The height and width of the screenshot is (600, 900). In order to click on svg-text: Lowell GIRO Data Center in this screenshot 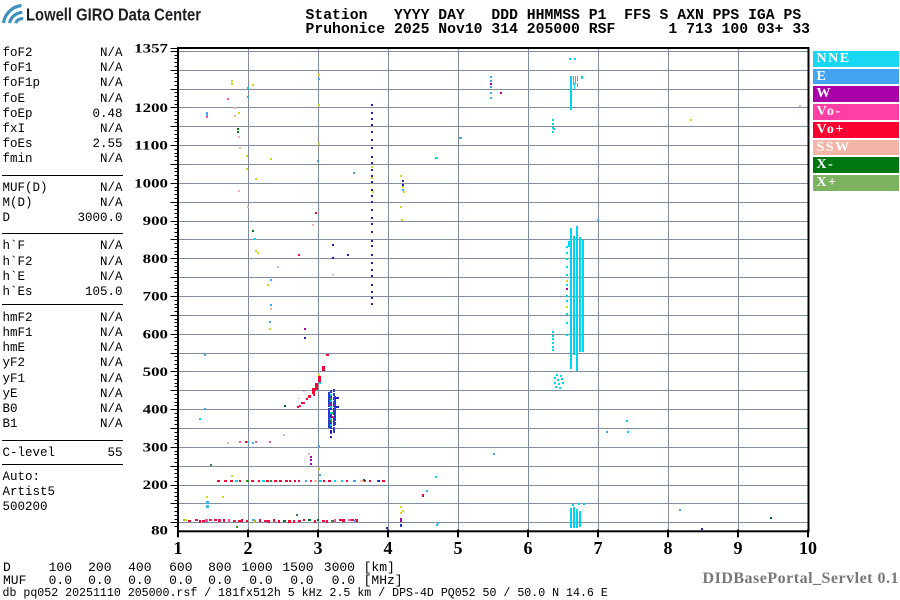, I will do `click(113, 15)`.